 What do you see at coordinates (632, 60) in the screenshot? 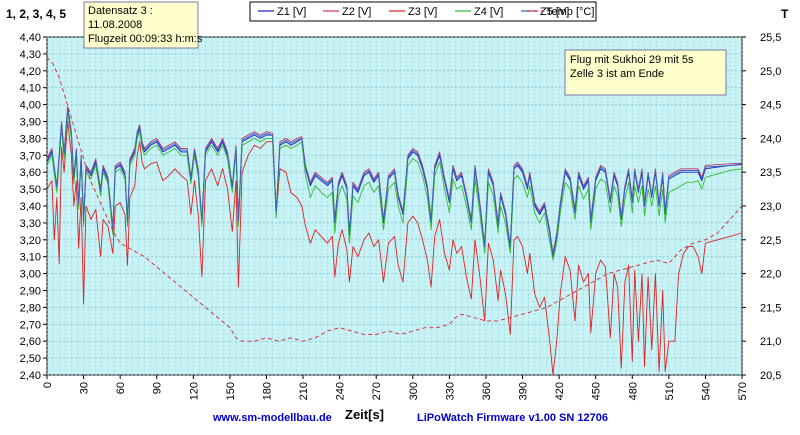
I see `note-line-1: Flug mit Sukhoi 29 mit 5s` at bounding box center [632, 60].